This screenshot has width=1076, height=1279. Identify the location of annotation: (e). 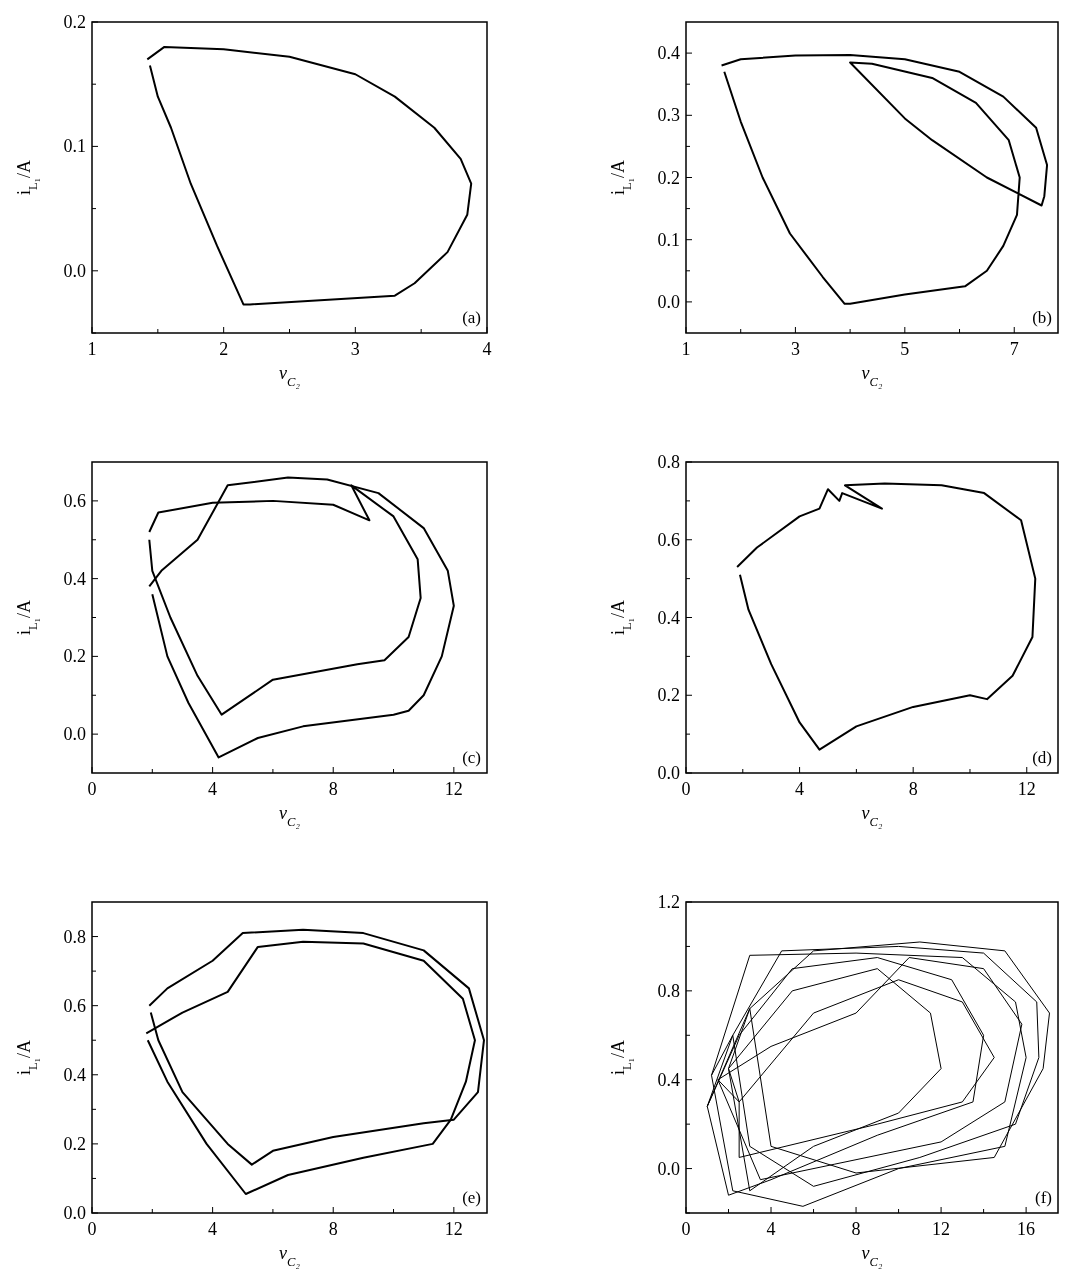
(471, 1197).